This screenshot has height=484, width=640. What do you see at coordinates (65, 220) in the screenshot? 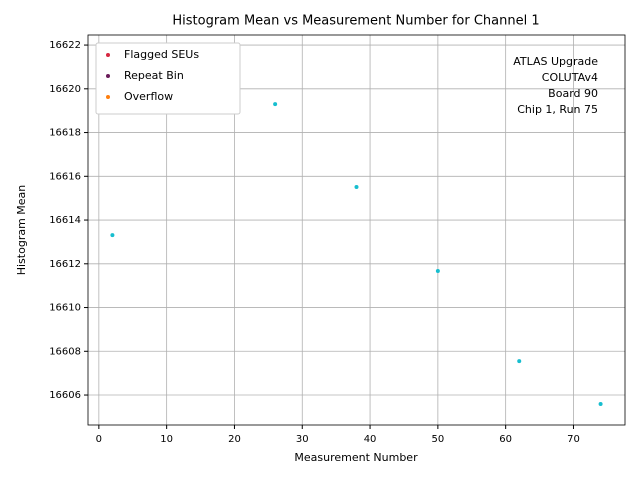
I see `y-tick-label: 16614` at bounding box center [65, 220].